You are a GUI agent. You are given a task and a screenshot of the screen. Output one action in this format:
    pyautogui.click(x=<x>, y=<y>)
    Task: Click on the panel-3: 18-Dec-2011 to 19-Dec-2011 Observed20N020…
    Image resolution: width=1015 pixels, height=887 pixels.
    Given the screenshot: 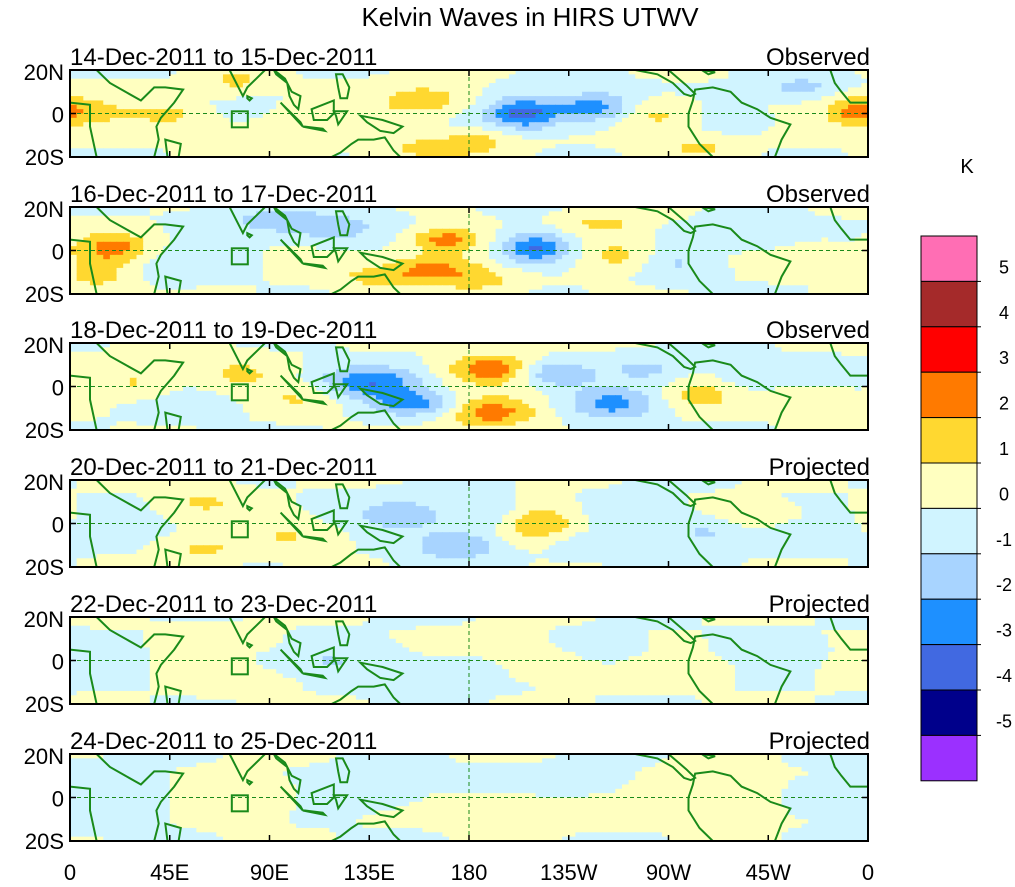 What is the action you would take?
    pyautogui.click(x=447, y=380)
    